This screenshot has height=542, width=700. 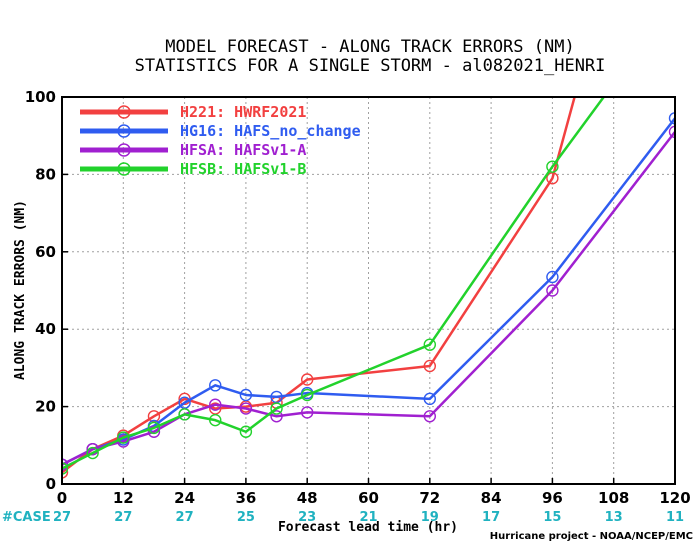 I want to click on legend-entry: HFSA: HAFSv1-A, so click(x=243, y=150).